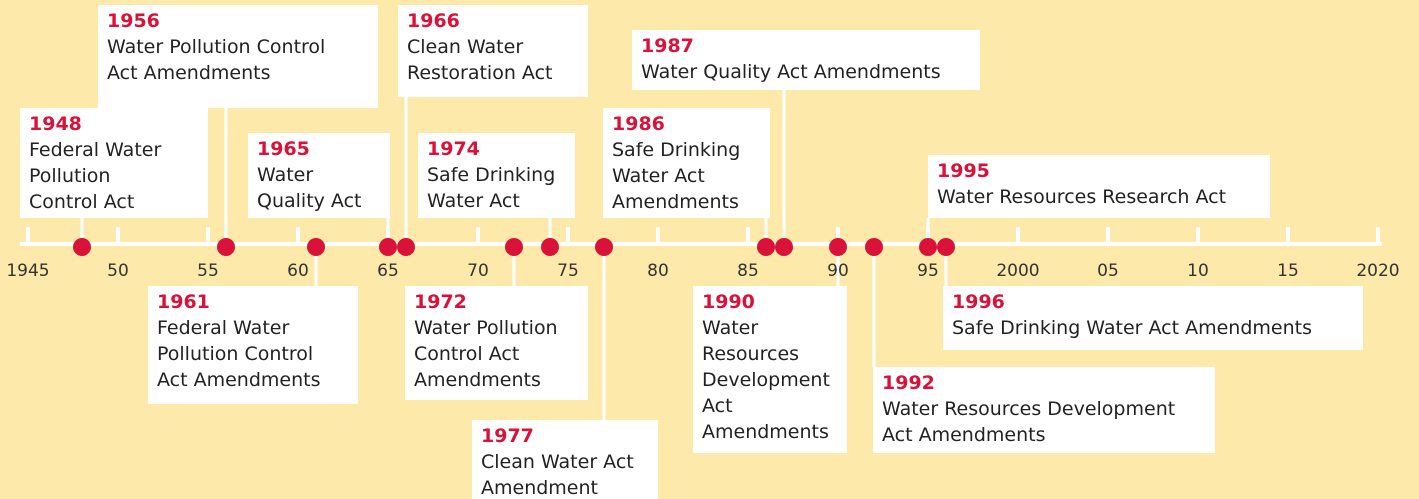 This screenshot has height=499, width=1419. I want to click on event-year: 1974, so click(453, 149).